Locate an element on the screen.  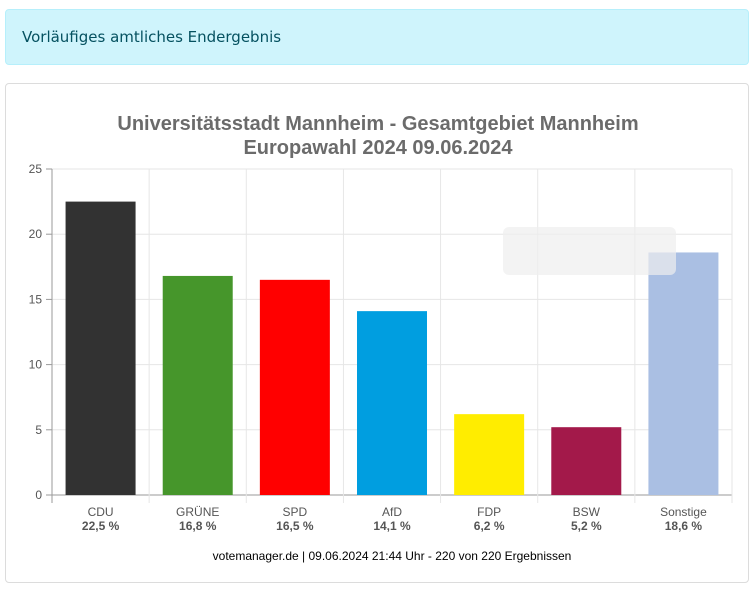
bar-afd is located at coordinates (392, 403).